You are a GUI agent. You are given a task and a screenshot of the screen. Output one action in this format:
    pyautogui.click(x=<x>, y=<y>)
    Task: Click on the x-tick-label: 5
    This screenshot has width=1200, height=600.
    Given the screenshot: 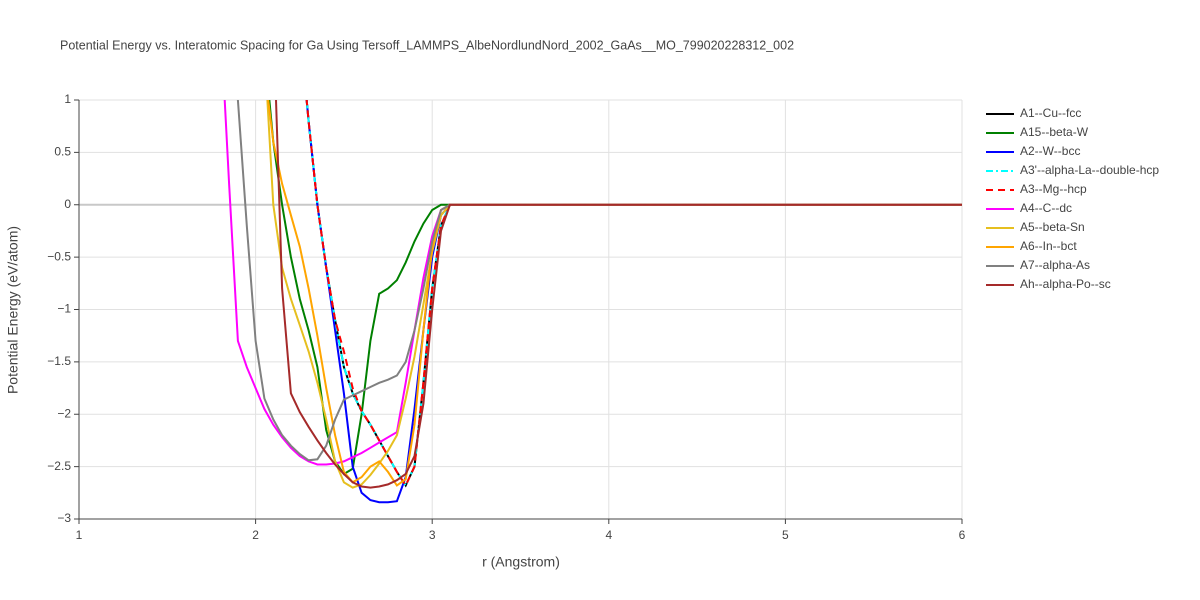 What is the action you would take?
    pyautogui.click(x=785, y=535)
    